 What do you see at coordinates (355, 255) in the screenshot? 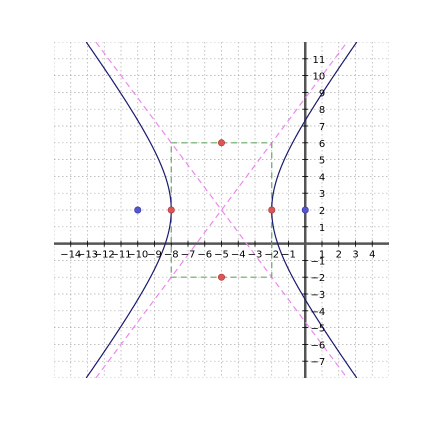
I see `x-tick-label: 3` at bounding box center [355, 255].